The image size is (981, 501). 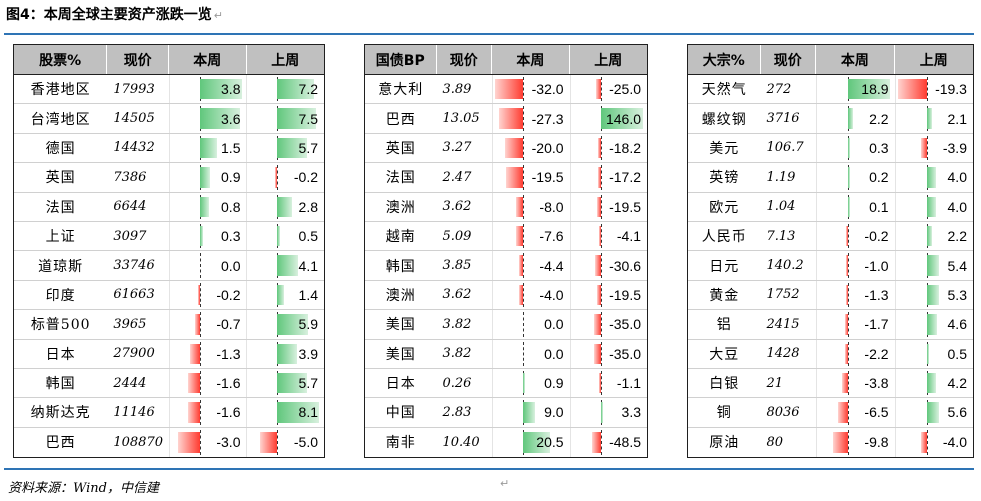 I want to click on asset-name: 人民币, so click(x=724, y=237).